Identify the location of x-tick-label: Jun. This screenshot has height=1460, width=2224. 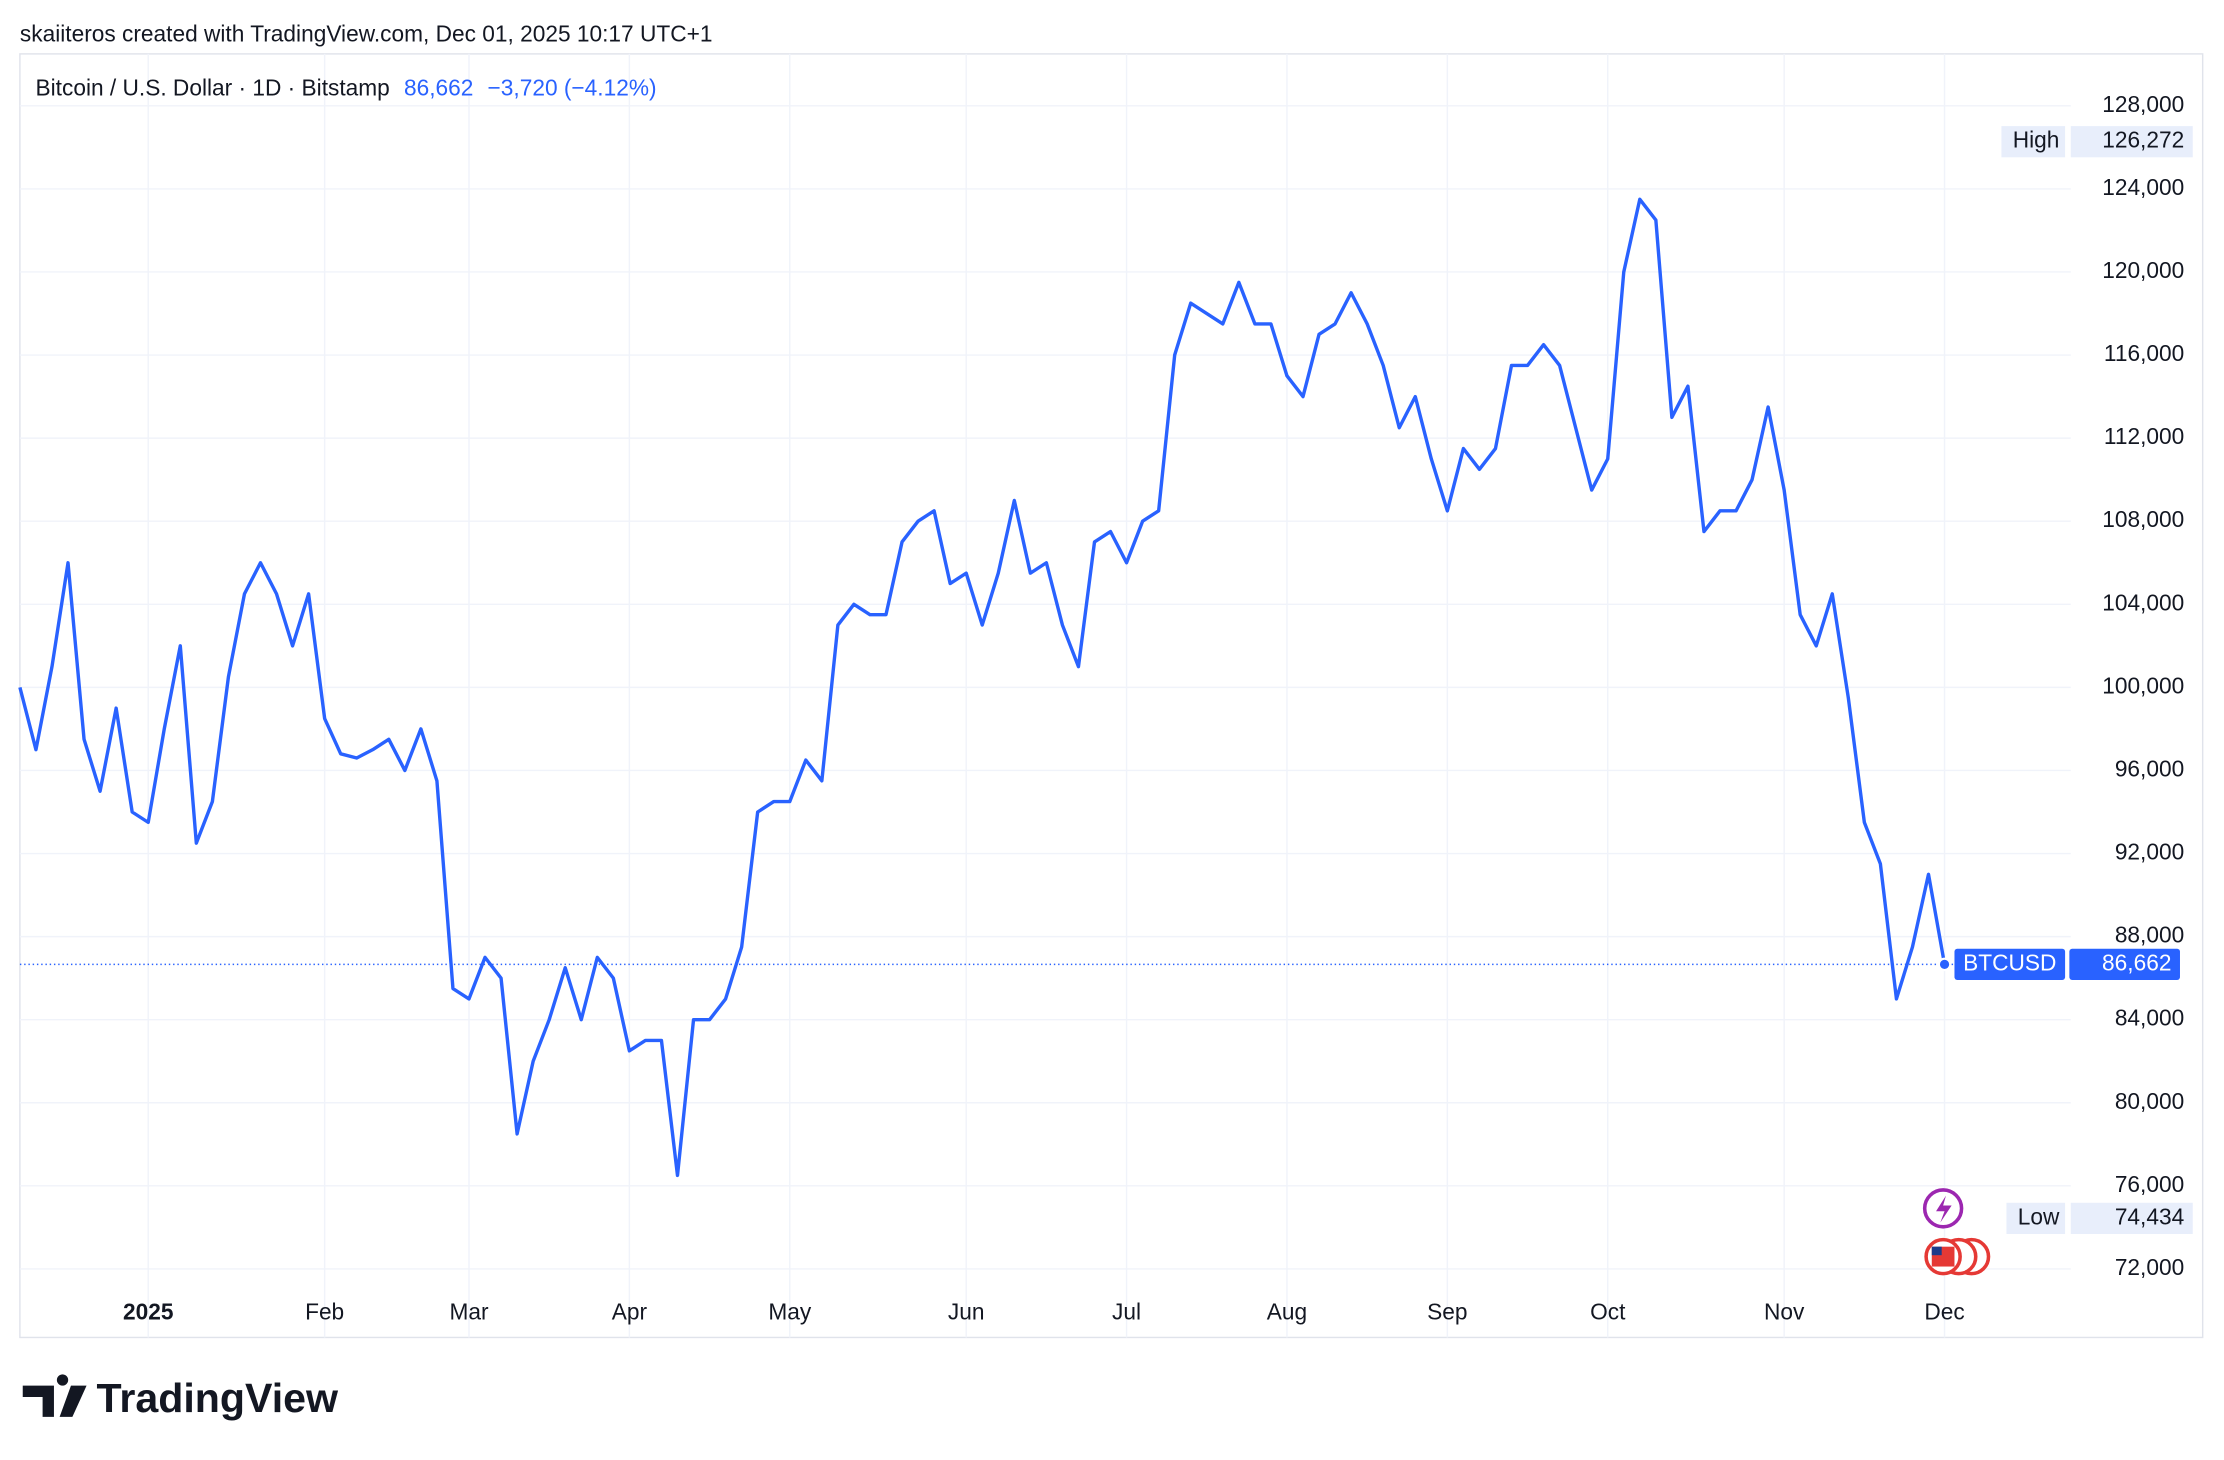
(966, 1311).